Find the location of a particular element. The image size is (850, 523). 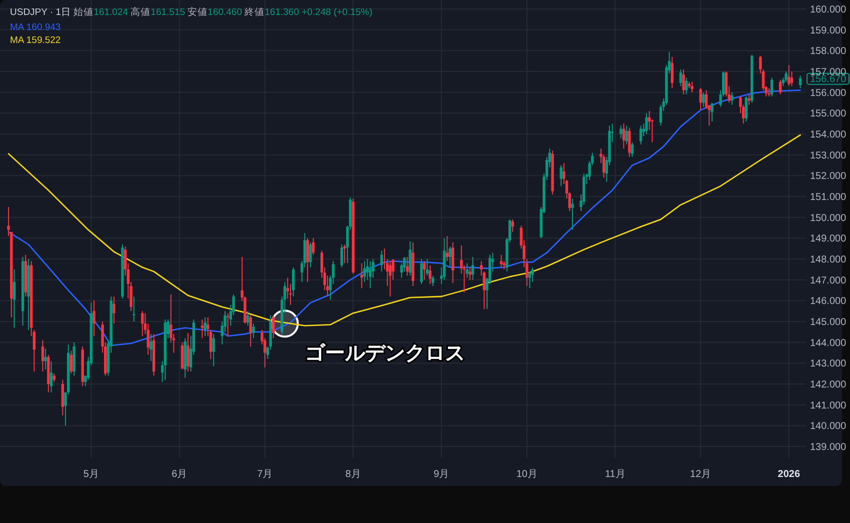

y-tick-label: 151.000 is located at coordinates (828, 197).